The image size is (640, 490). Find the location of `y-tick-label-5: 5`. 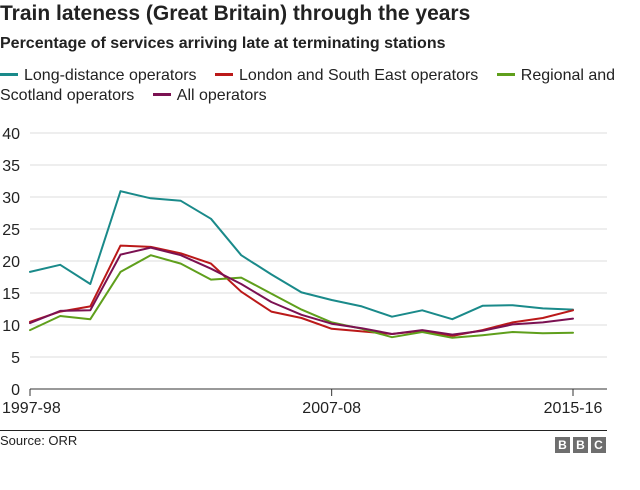

y-tick-label-5: 5 is located at coordinates (15, 358).